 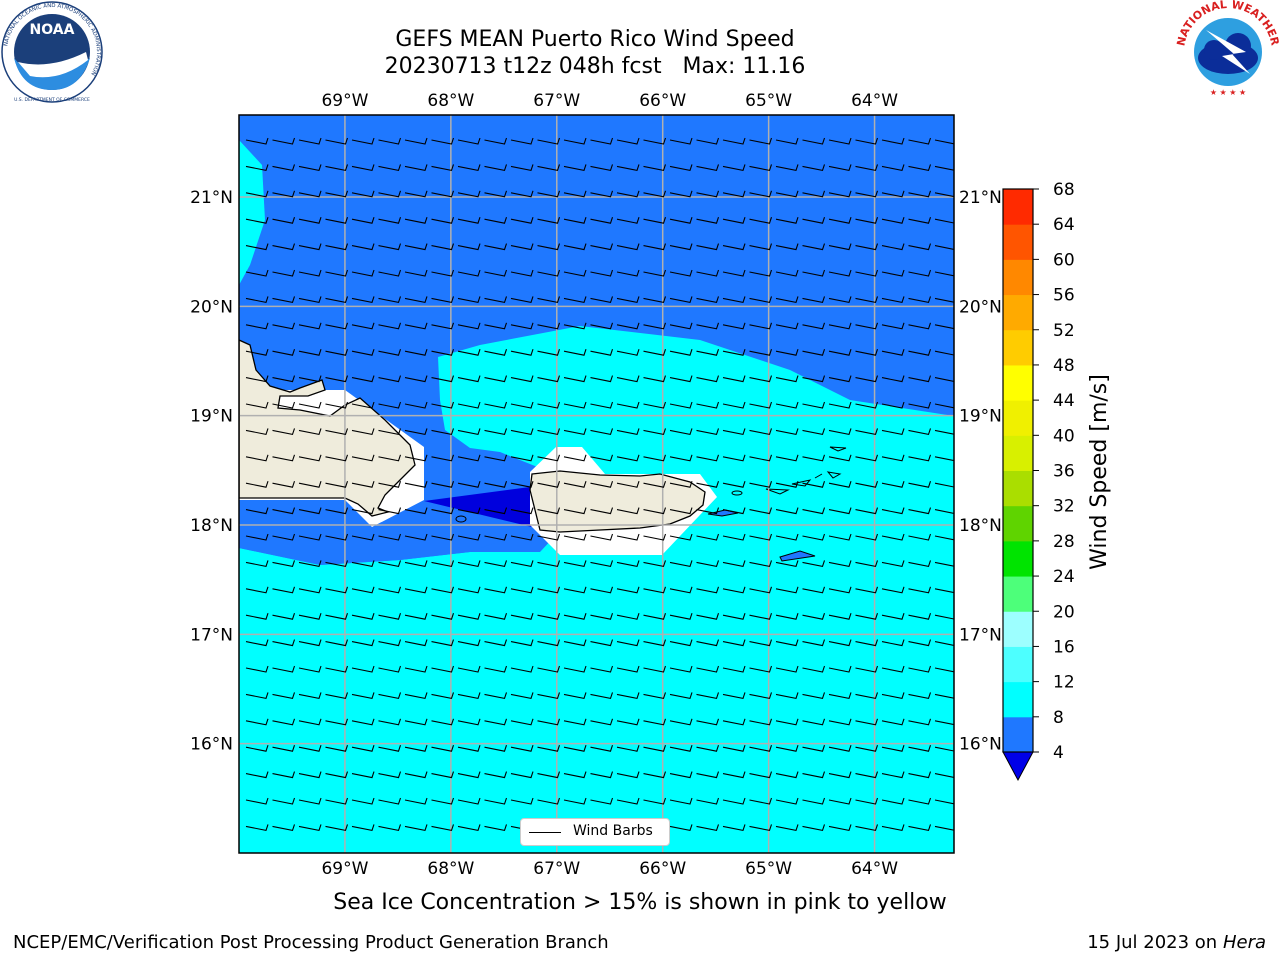 What do you see at coordinates (980, 745) in the screenshot?
I see `lat-tick-right: 16°N` at bounding box center [980, 745].